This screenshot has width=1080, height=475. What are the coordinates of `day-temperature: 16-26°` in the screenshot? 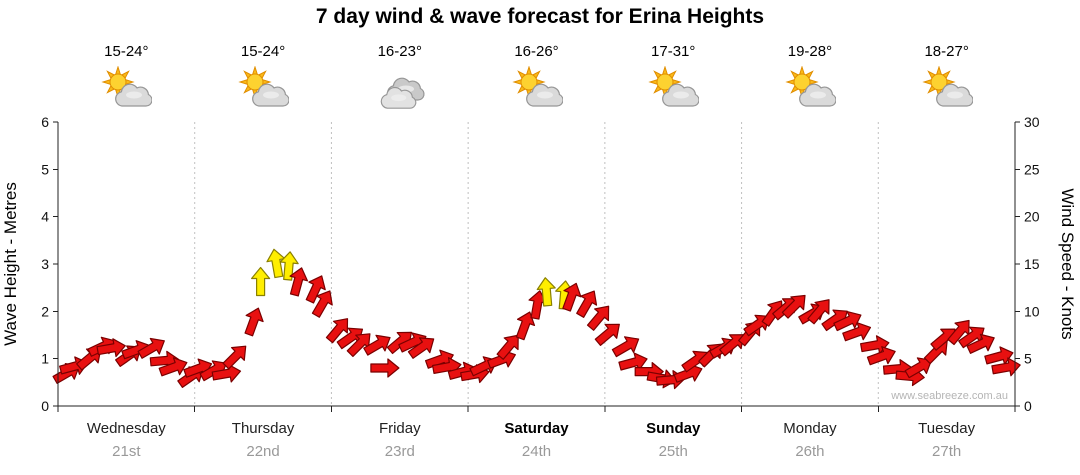 It's located at (536, 51).